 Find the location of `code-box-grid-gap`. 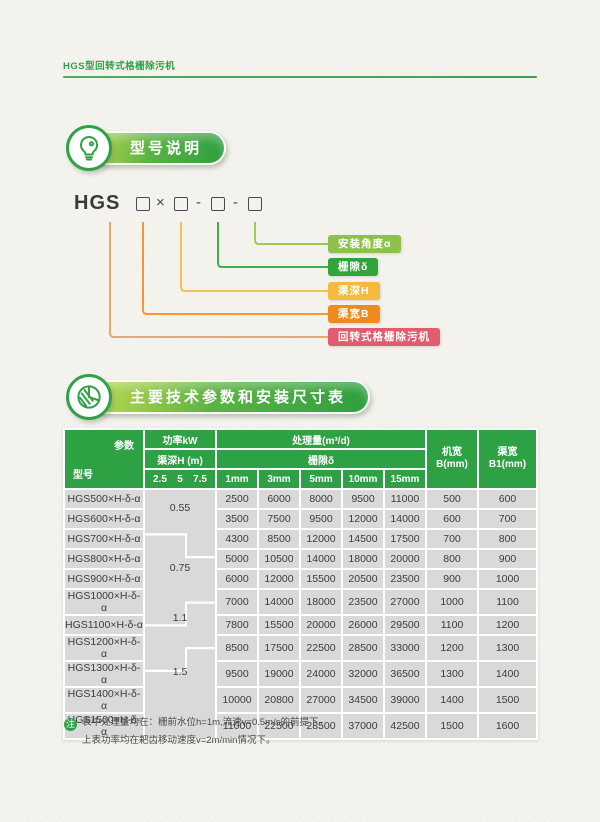

code-box-grid-gap is located at coordinates (218, 204).